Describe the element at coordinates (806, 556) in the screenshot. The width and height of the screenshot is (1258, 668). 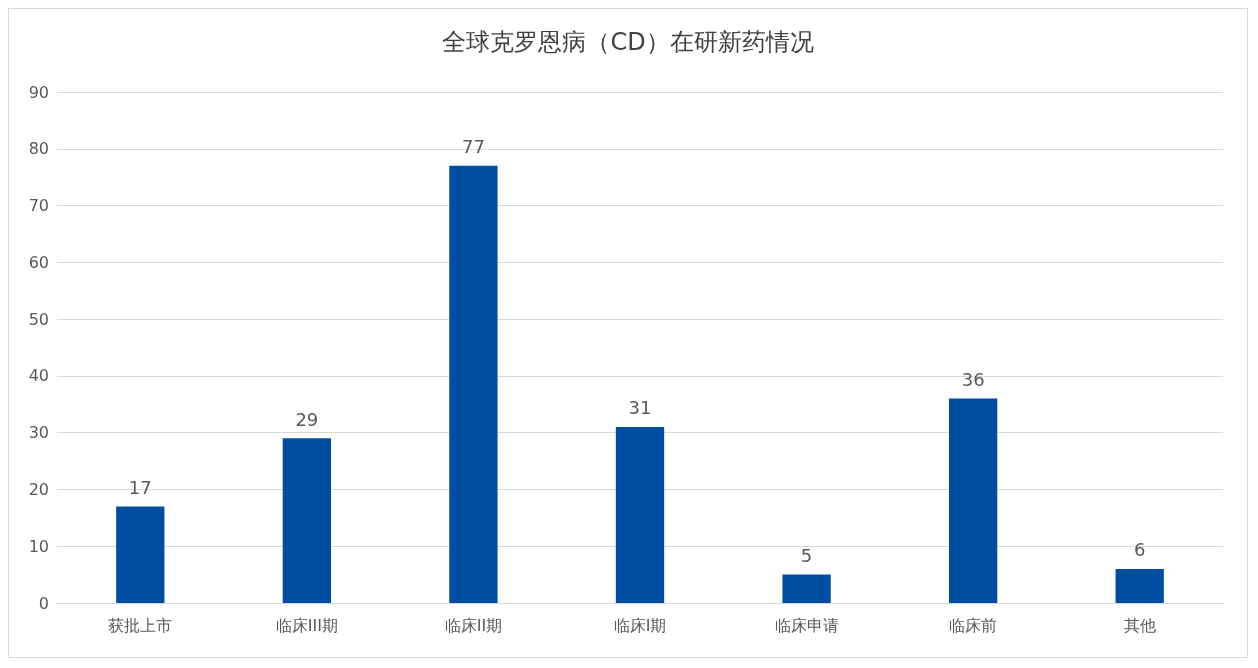
I see `data-label: 5` at that location.